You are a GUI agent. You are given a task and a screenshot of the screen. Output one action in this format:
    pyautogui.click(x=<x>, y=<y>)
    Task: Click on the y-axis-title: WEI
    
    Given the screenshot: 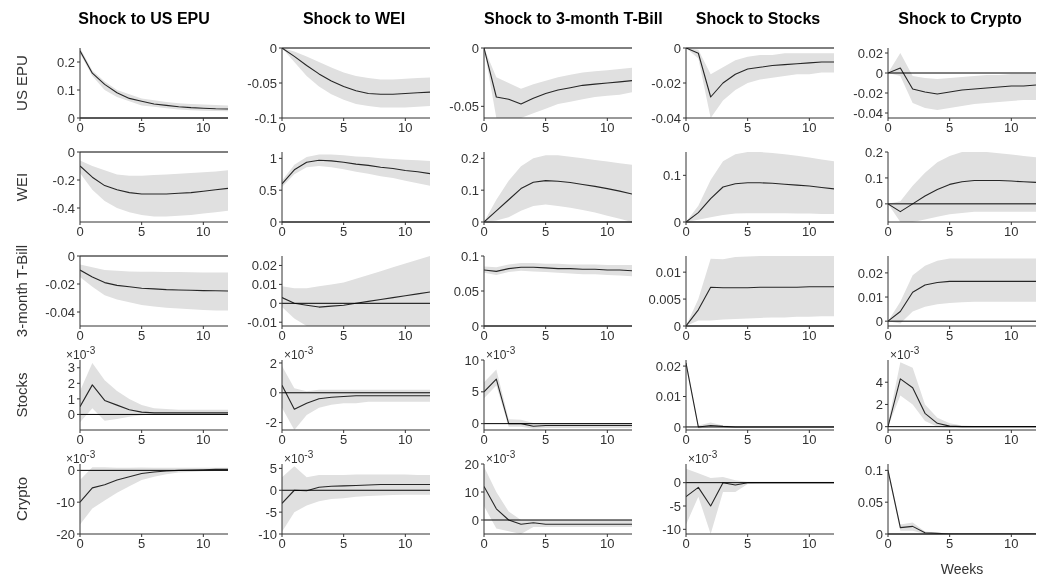 What is the action you would take?
    pyautogui.click(x=22, y=187)
    